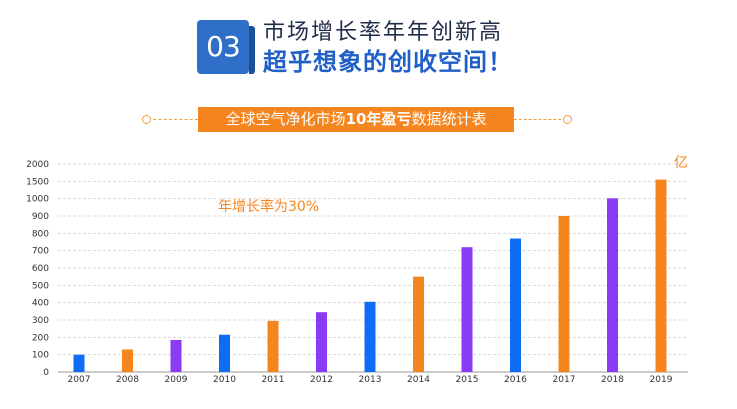  I want to click on banner-text-start: 全球空气净化市场, so click(285, 119).